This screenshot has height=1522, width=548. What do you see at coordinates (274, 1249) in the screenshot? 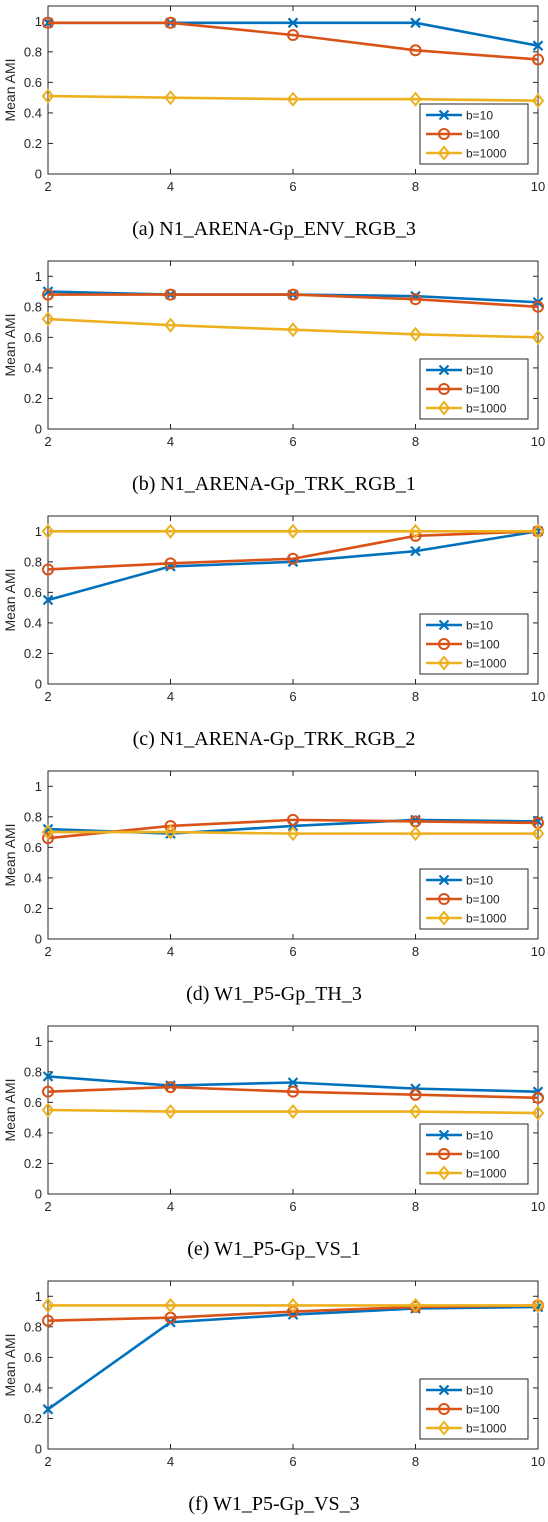
I see `subfigure-caption: (e) W1_P5-Gp_VS_1` at bounding box center [274, 1249].